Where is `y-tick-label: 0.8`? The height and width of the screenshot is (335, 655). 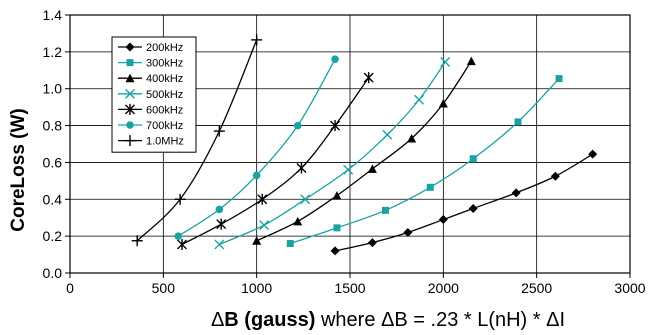 y-tick-label: 0.8 is located at coordinates (53, 126).